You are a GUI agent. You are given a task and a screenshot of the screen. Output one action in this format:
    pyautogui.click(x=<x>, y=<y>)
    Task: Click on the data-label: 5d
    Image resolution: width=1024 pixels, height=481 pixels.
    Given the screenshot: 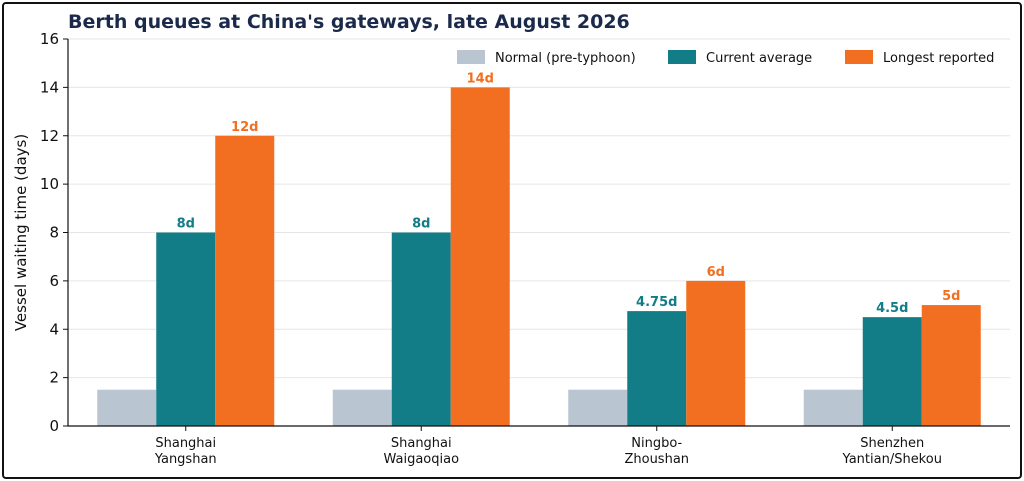 What is the action you would take?
    pyautogui.click(x=951, y=296)
    